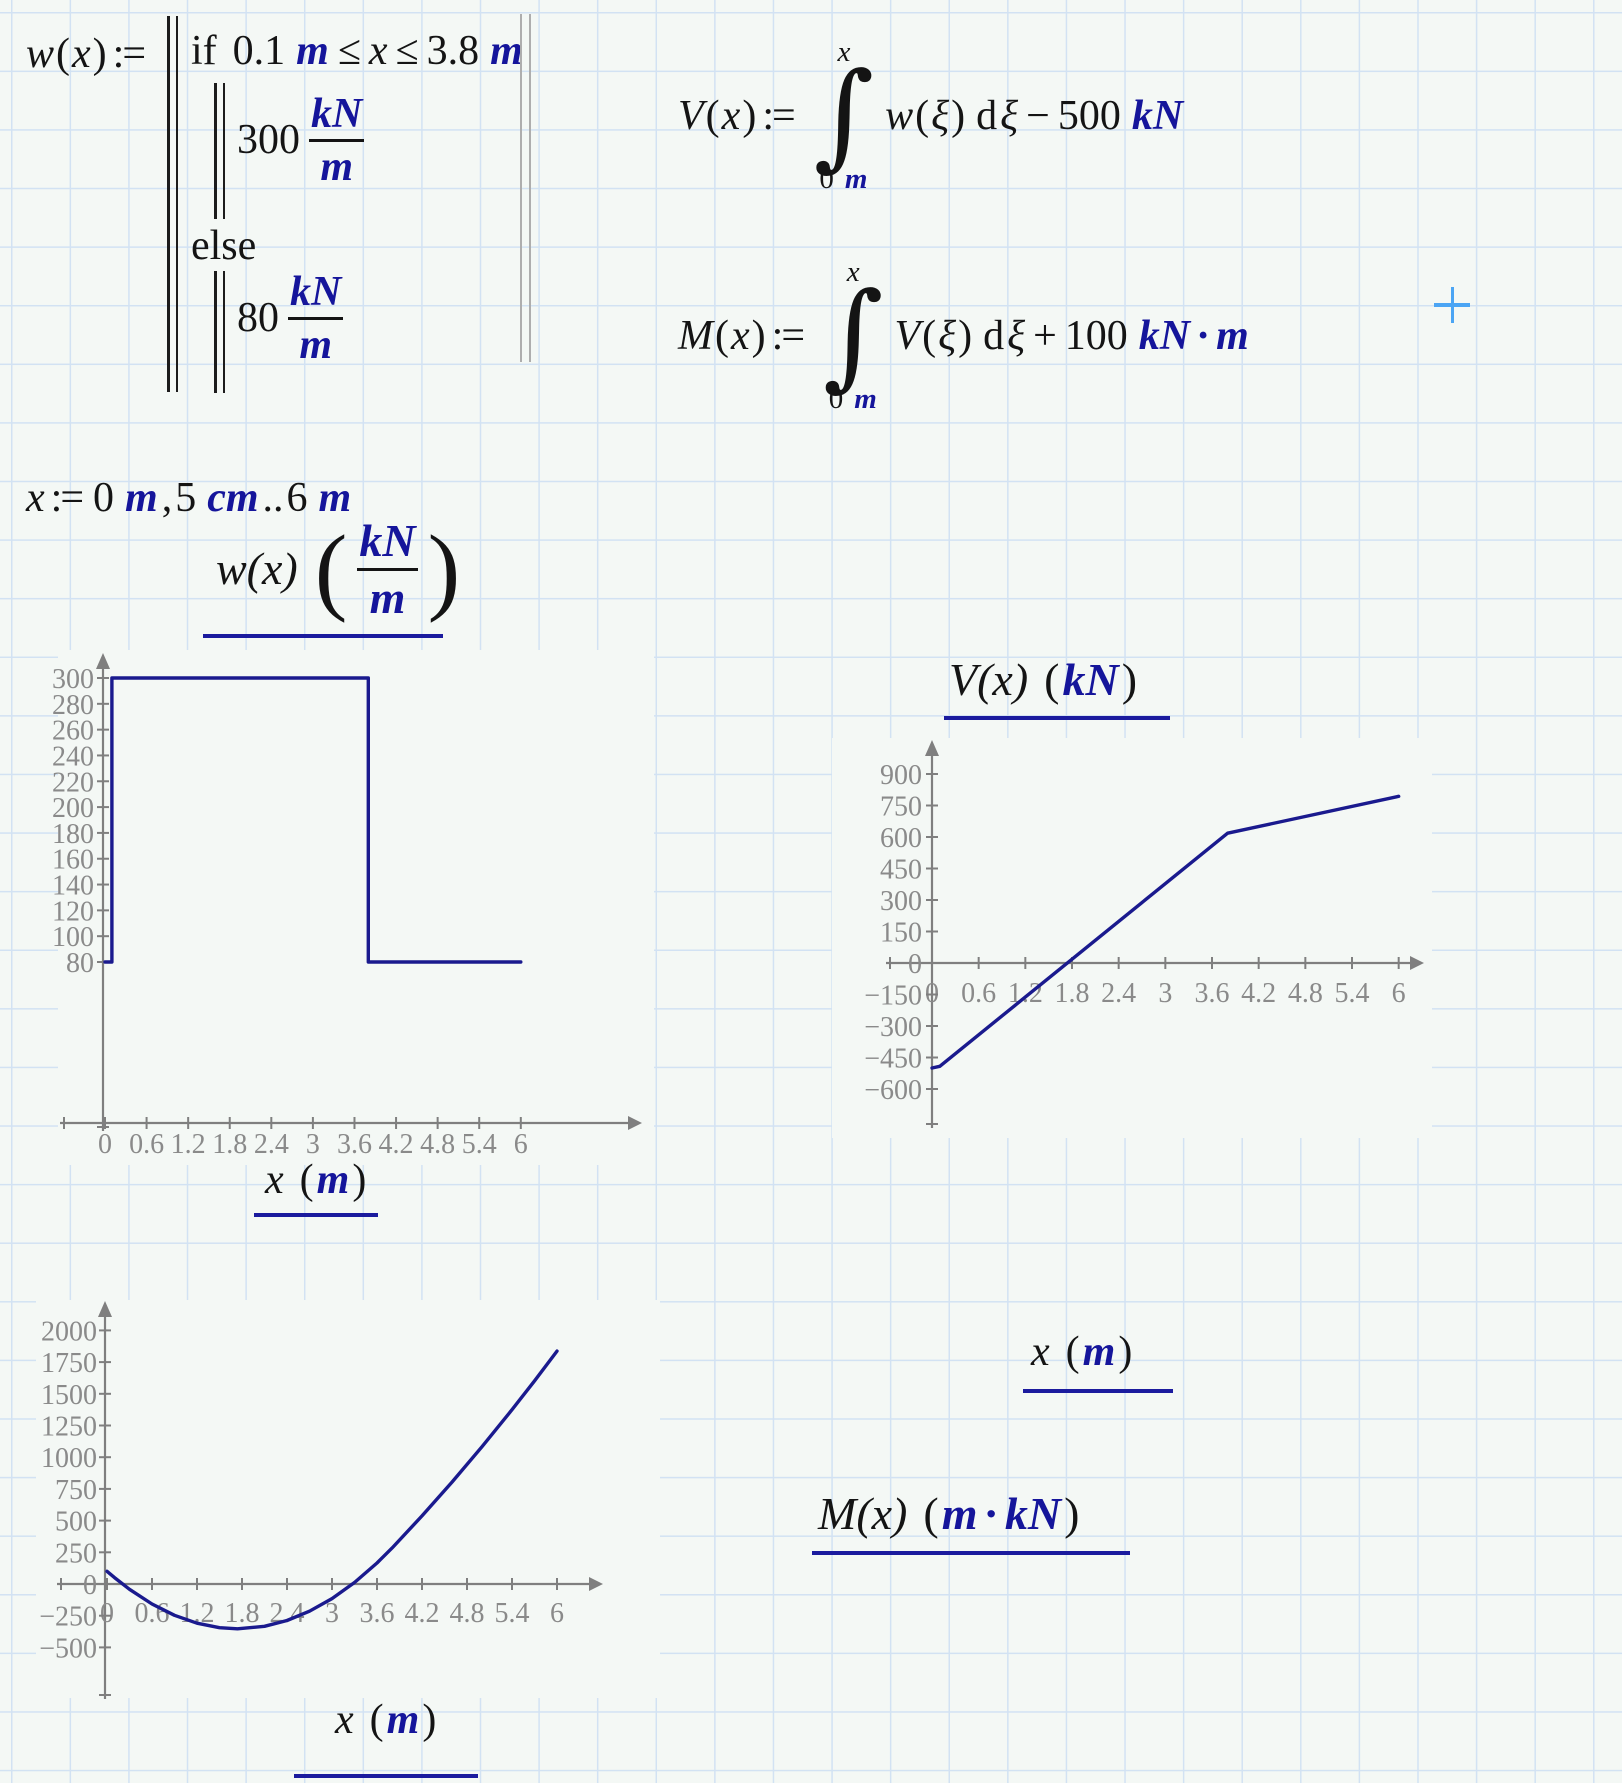 This screenshot has height=1783, width=1622. What do you see at coordinates (901, 870) in the screenshot?
I see `axis-tick-label: 450` at bounding box center [901, 870].